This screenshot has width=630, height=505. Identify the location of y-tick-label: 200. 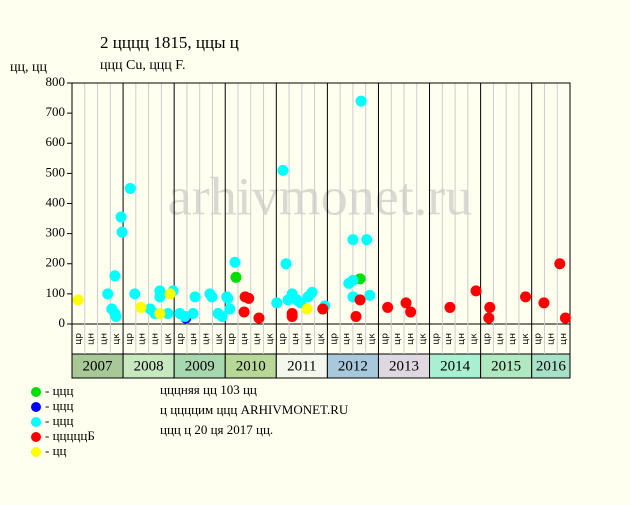
(56, 262).